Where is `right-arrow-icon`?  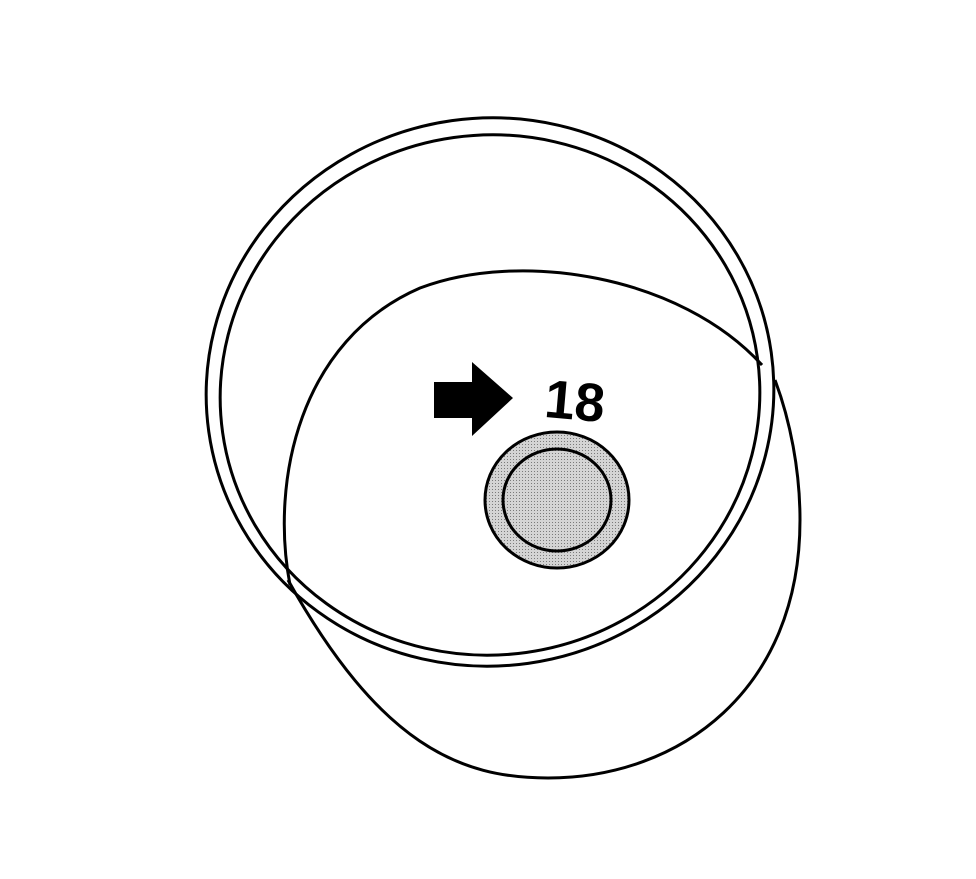 right-arrow-icon is located at coordinates (473, 399).